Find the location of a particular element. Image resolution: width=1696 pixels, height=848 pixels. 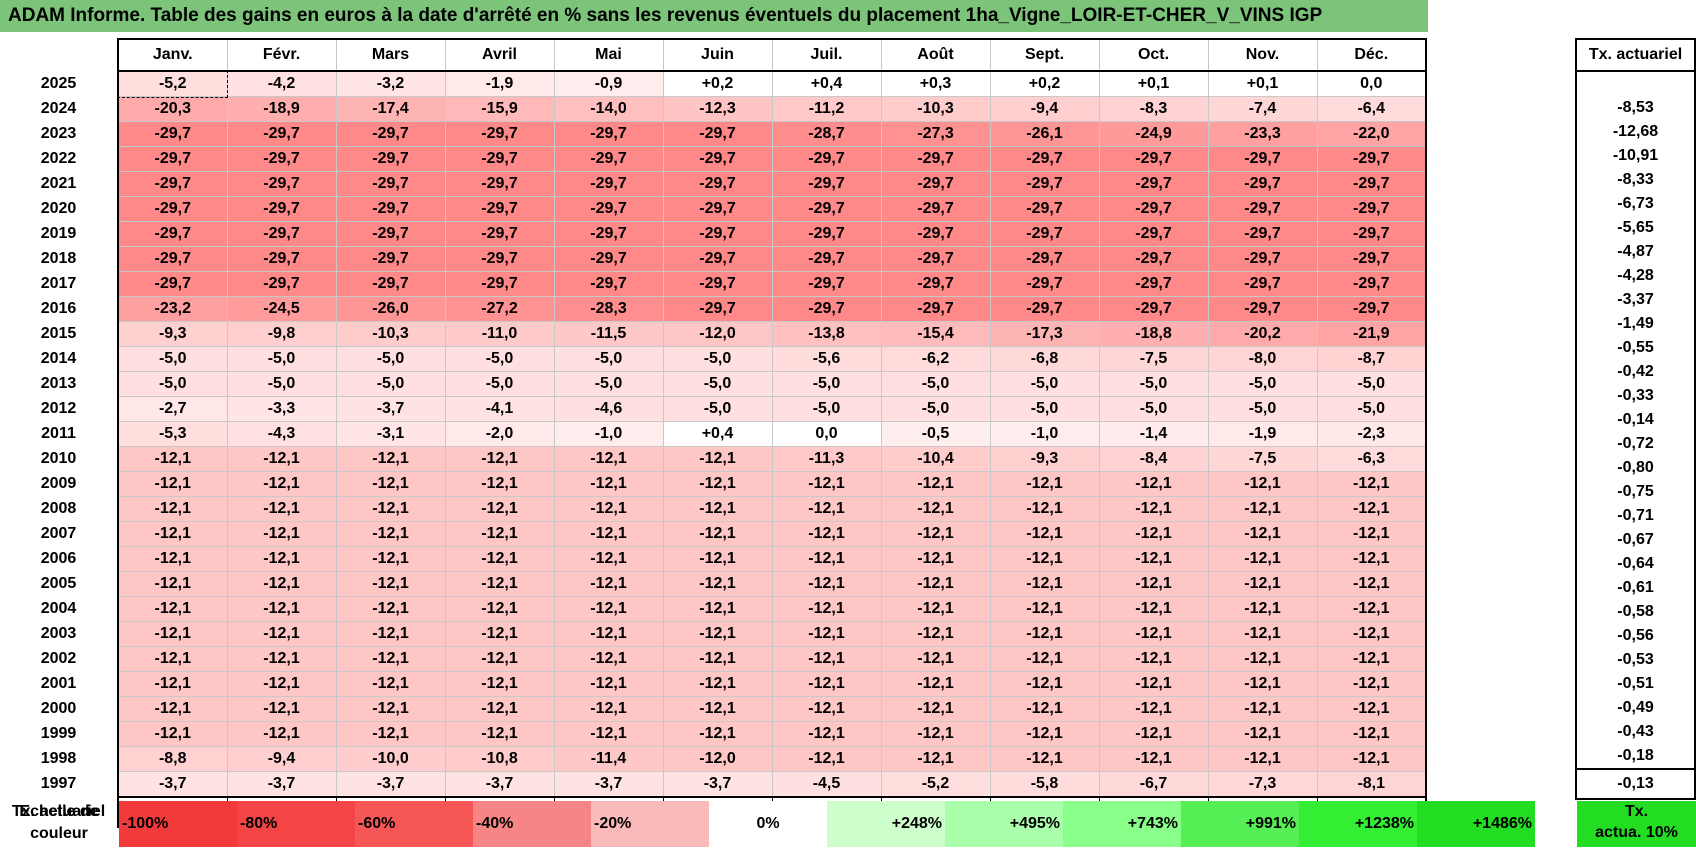

gain-cell: -7,4 is located at coordinates (1262, 109).